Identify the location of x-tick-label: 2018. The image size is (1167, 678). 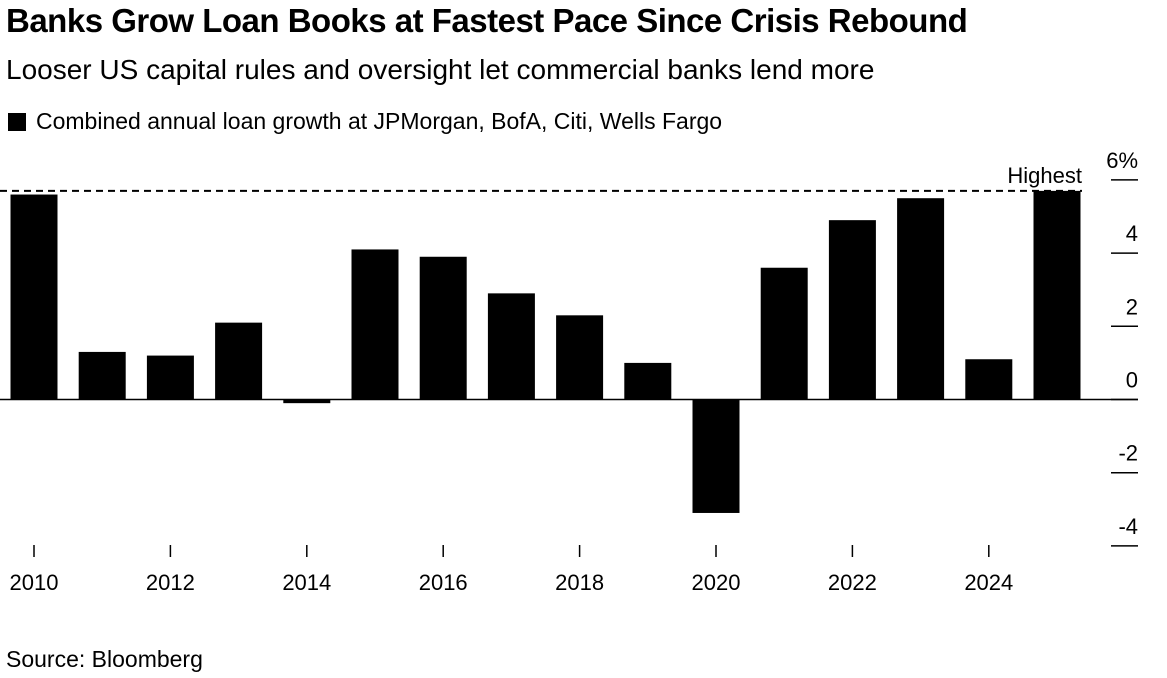
(579, 582).